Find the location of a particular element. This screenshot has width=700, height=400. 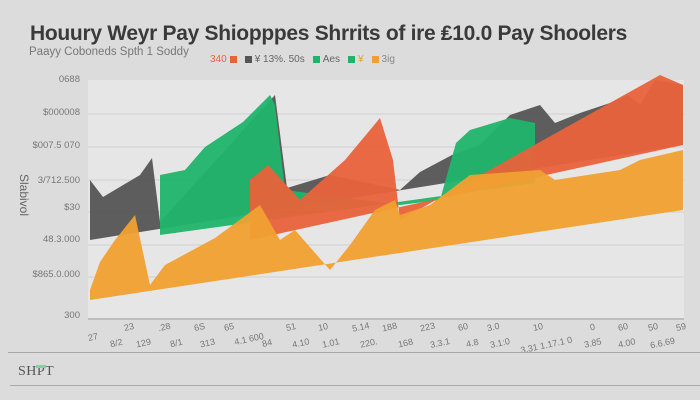

legend-label: 3ig is located at coordinates (388, 59).